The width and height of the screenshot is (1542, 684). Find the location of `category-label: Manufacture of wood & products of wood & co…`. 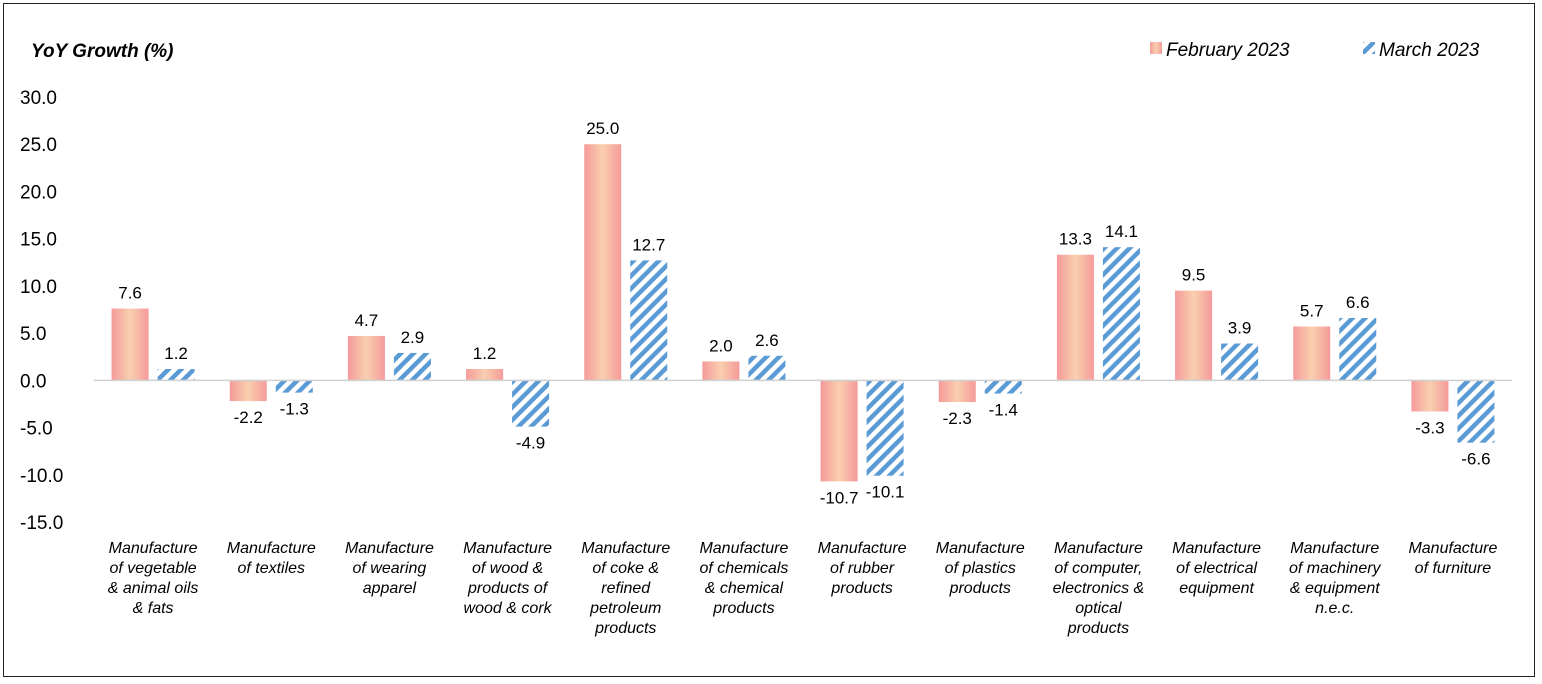

category-label: Manufacture of wood & products of wood & co… is located at coordinates (507, 578).